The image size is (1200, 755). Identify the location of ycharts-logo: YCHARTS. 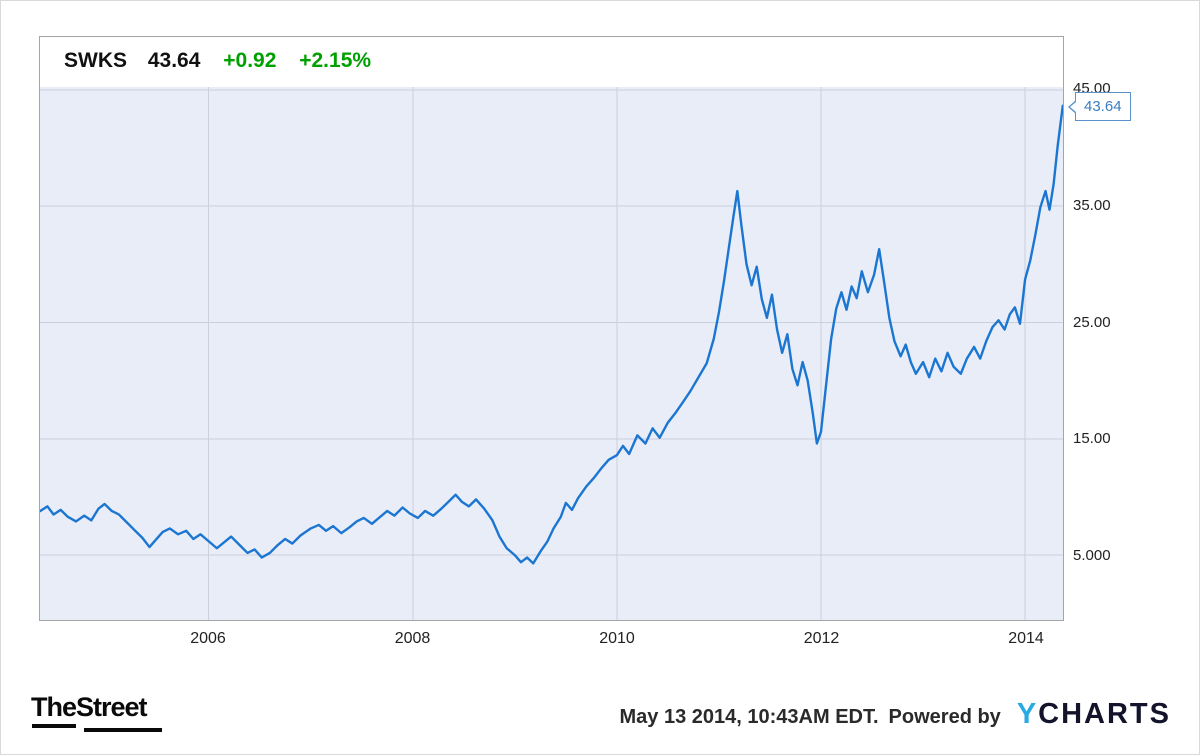
(1094, 714).